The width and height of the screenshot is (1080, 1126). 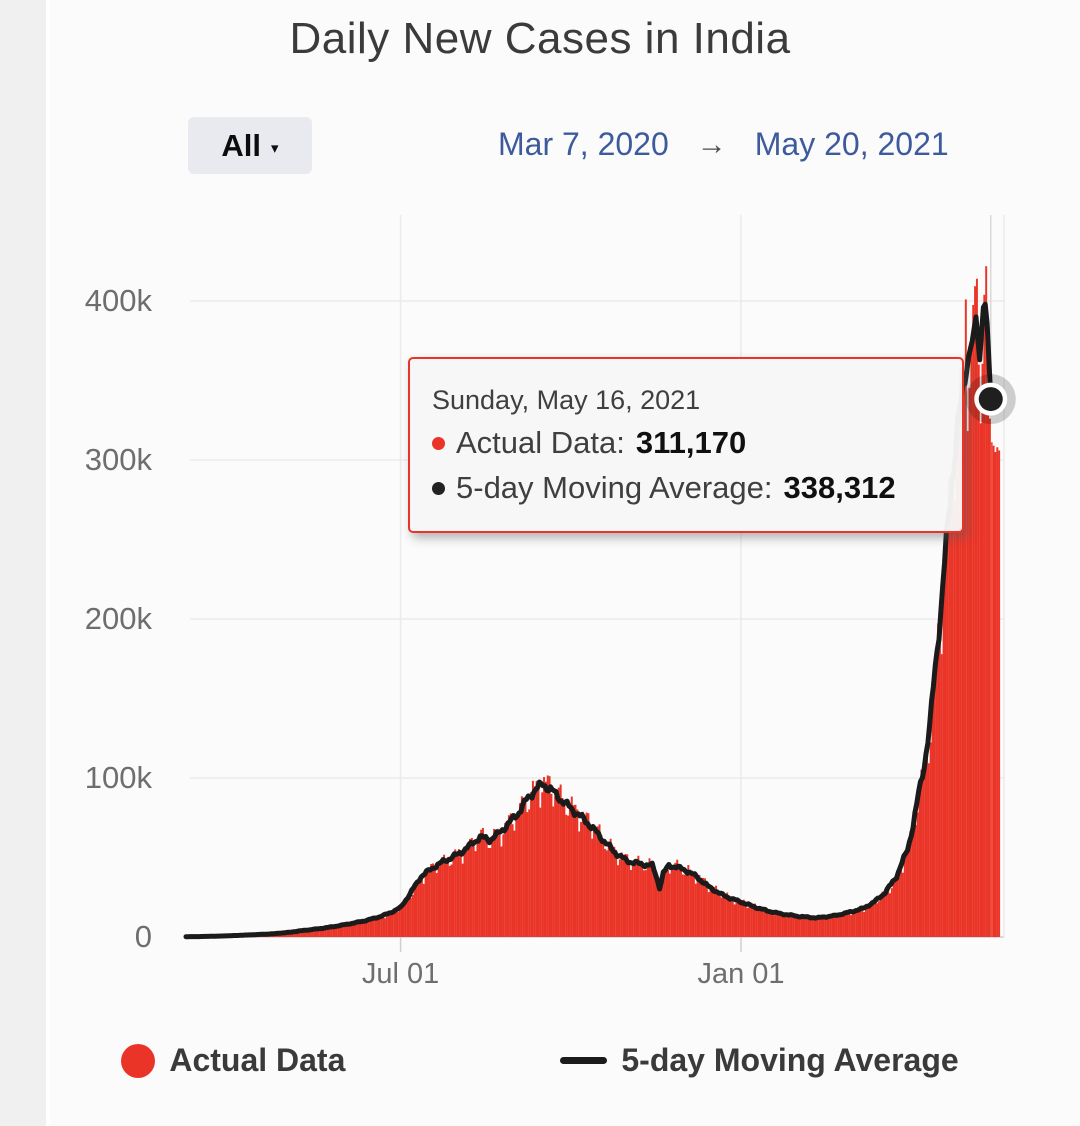 I want to click on y-axis-label: 0, so click(x=143, y=936).